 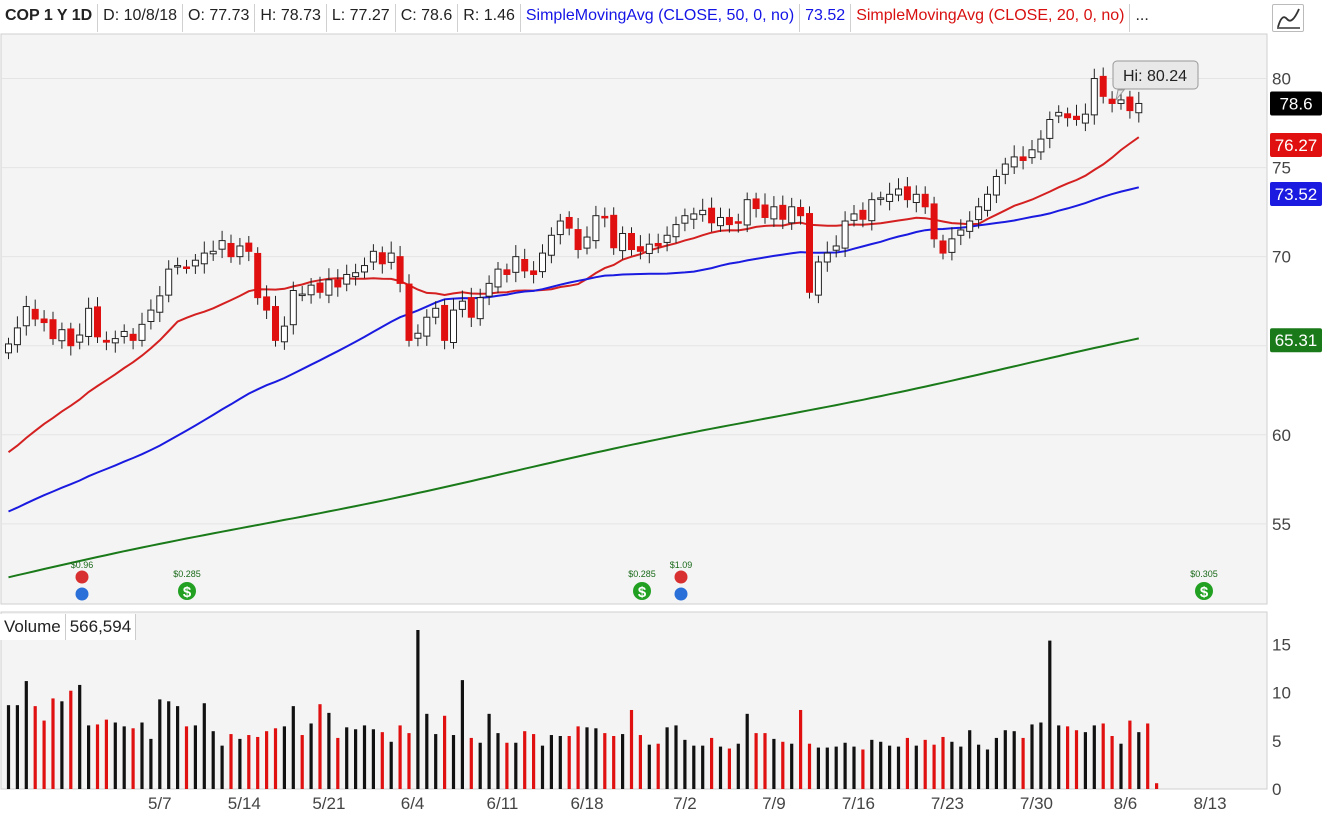 I want to click on price-tags: 78.6 76.27 73.52 65.31, so click(x=1296, y=222).